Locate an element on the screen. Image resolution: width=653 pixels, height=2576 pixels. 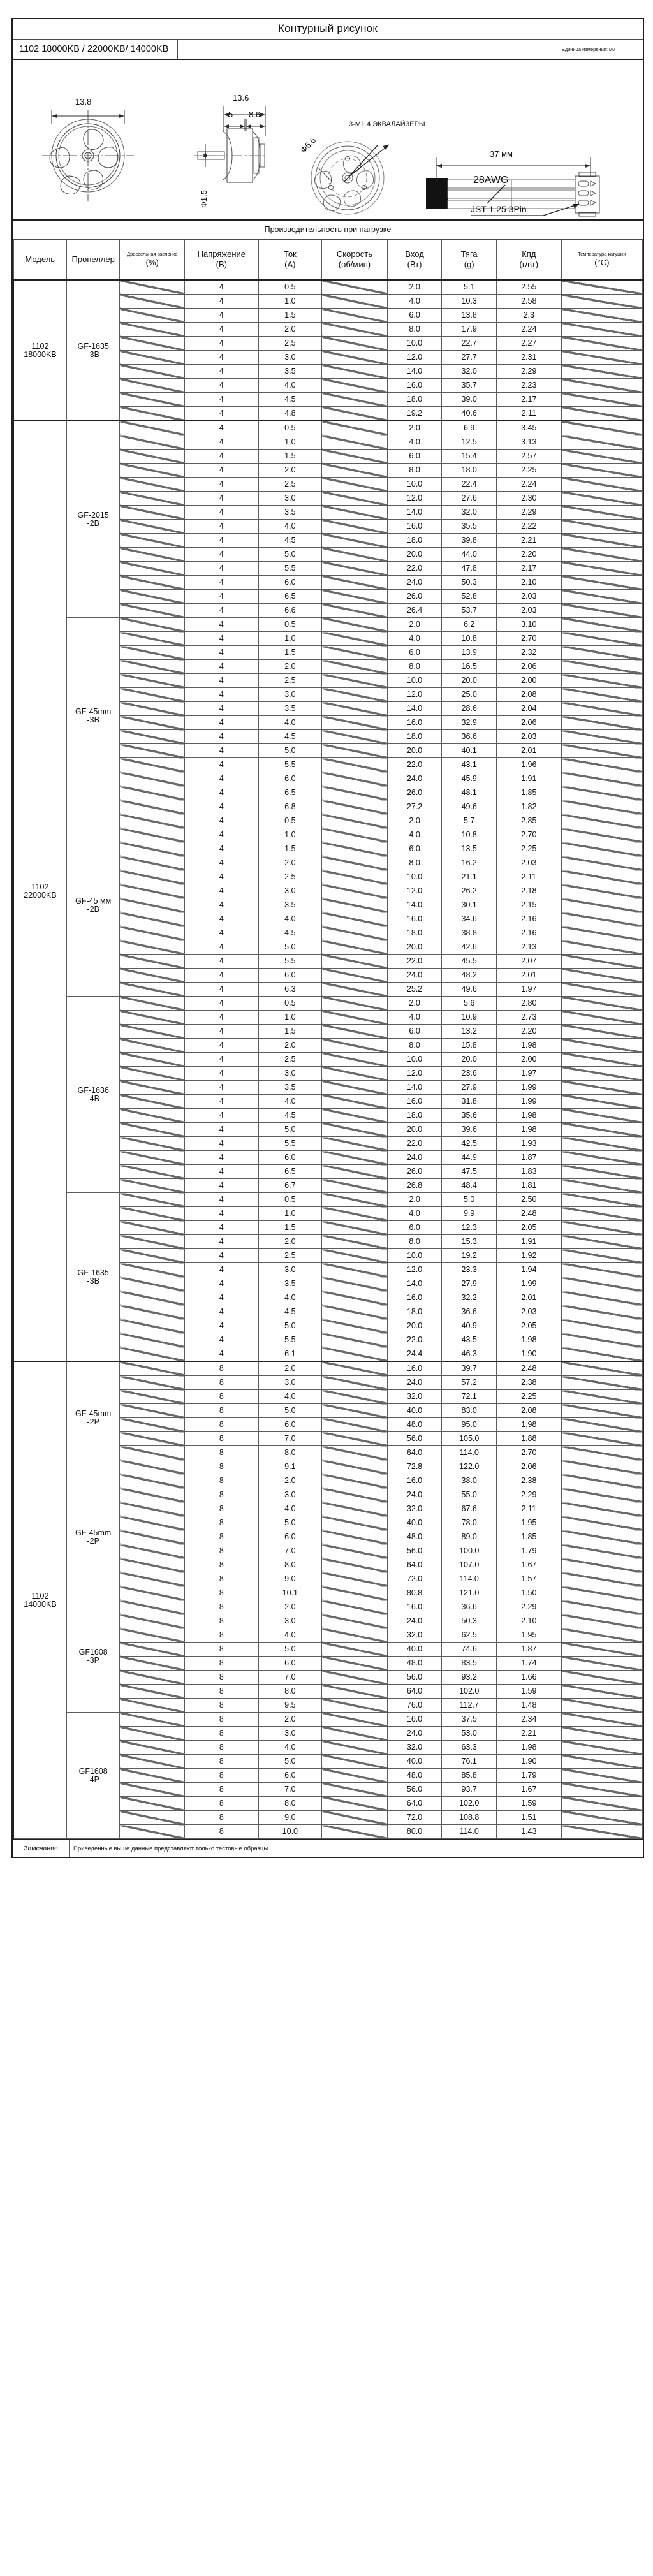
thrust-cell: 39.6 is located at coordinates (469, 1129).